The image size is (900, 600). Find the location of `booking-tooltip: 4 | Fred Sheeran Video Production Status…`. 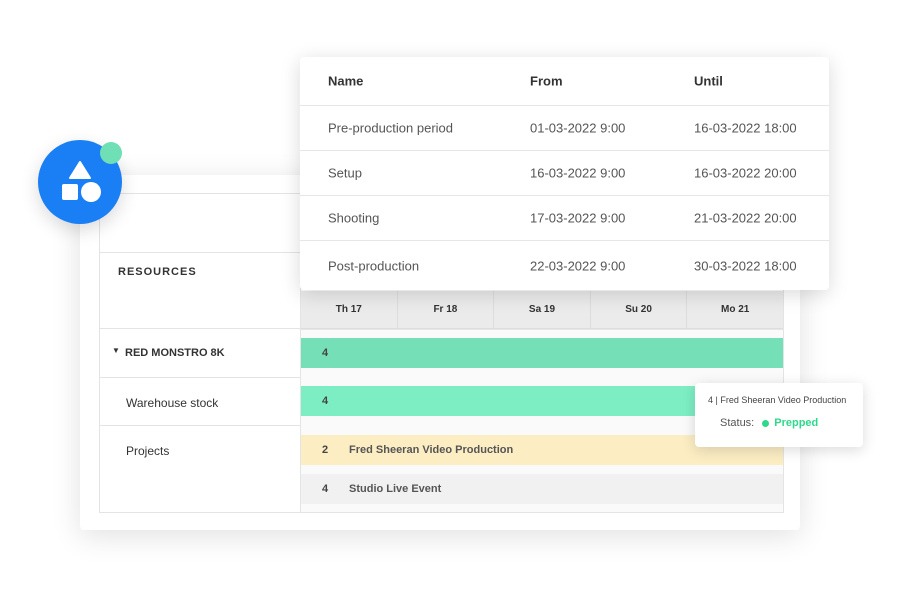

booking-tooltip: 4 | Fred Sheeran Video Production Status… is located at coordinates (779, 415).